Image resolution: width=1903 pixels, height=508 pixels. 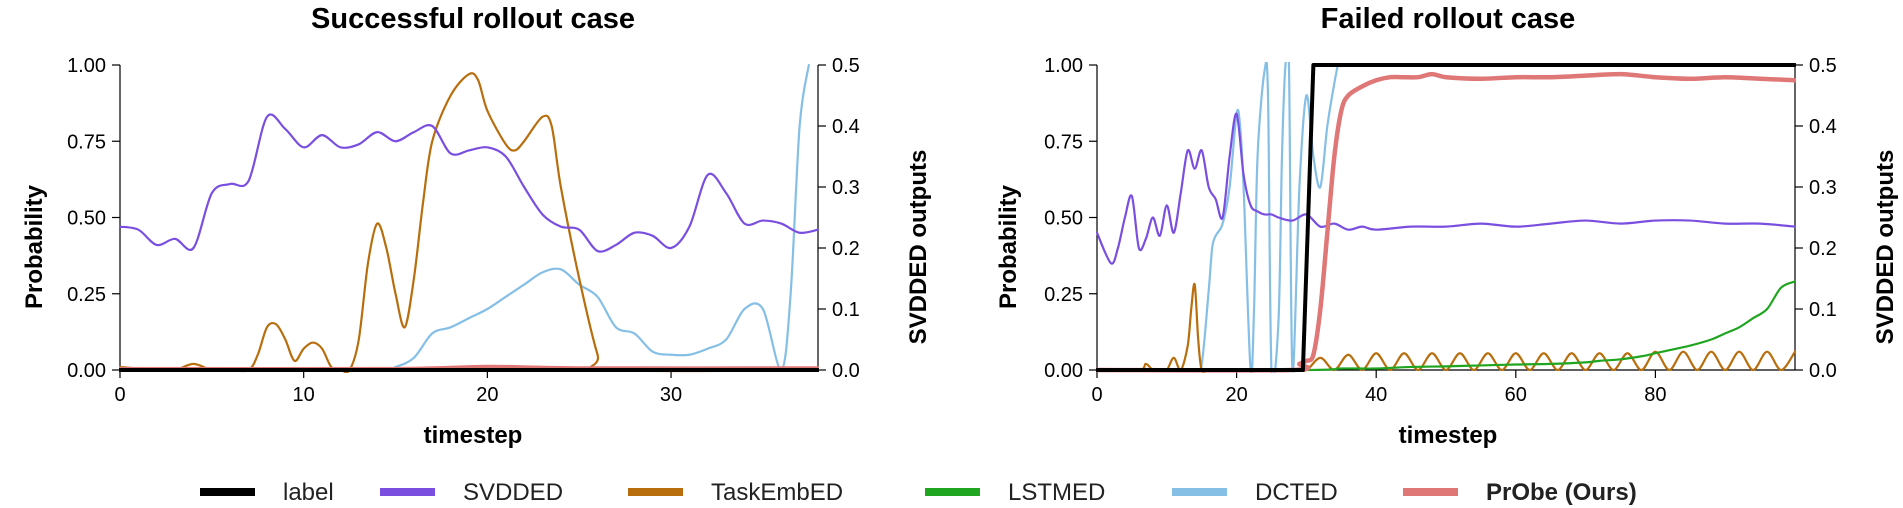 I want to click on x-tick-label: 40, so click(x=1376, y=395).